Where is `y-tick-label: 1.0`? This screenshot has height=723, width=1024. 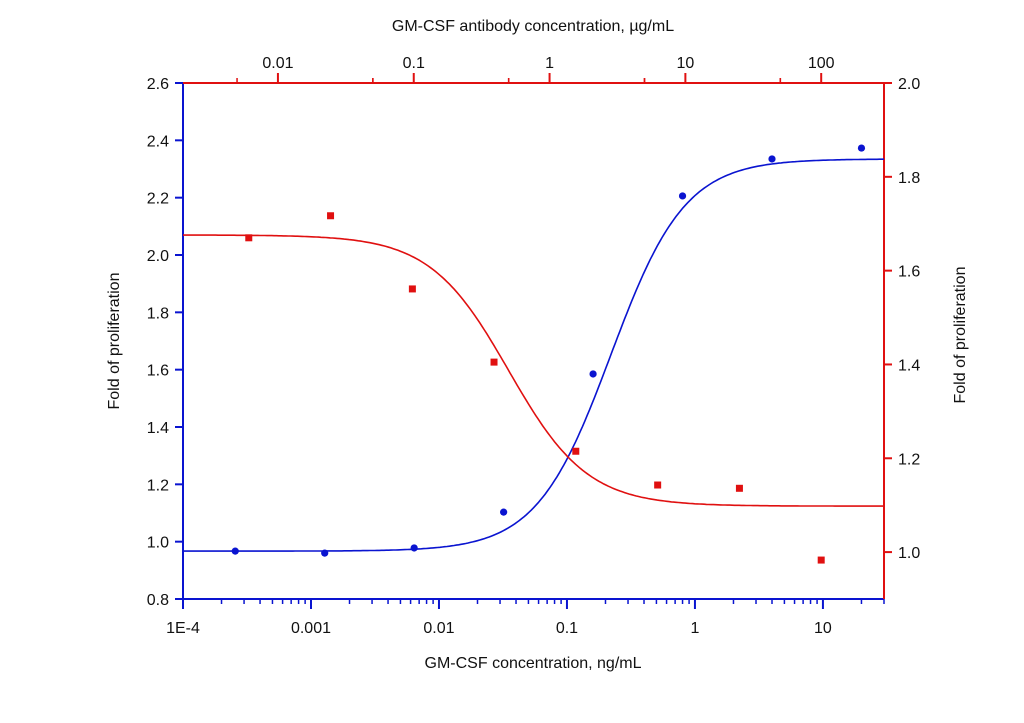
y-tick-label: 1.0 is located at coordinates (158, 543).